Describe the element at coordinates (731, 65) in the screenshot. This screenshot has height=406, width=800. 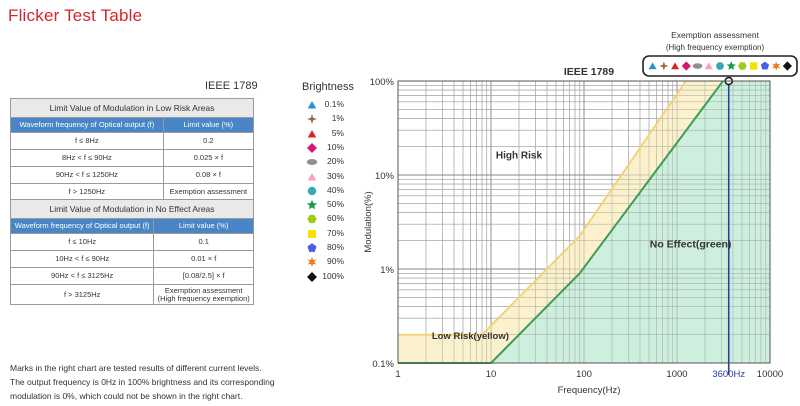
I see `exemption-marker-star5-icon` at that location.